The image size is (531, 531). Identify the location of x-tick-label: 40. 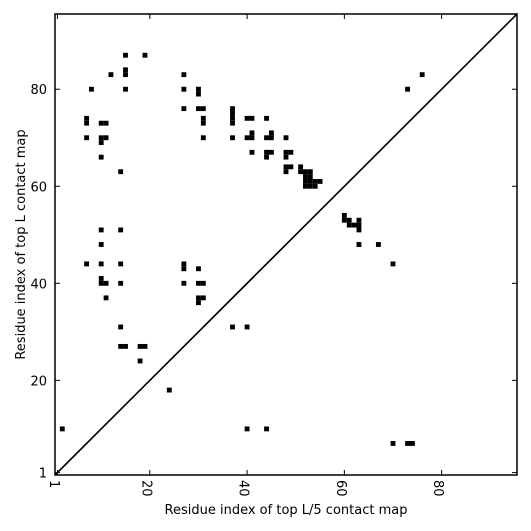
(243, 488).